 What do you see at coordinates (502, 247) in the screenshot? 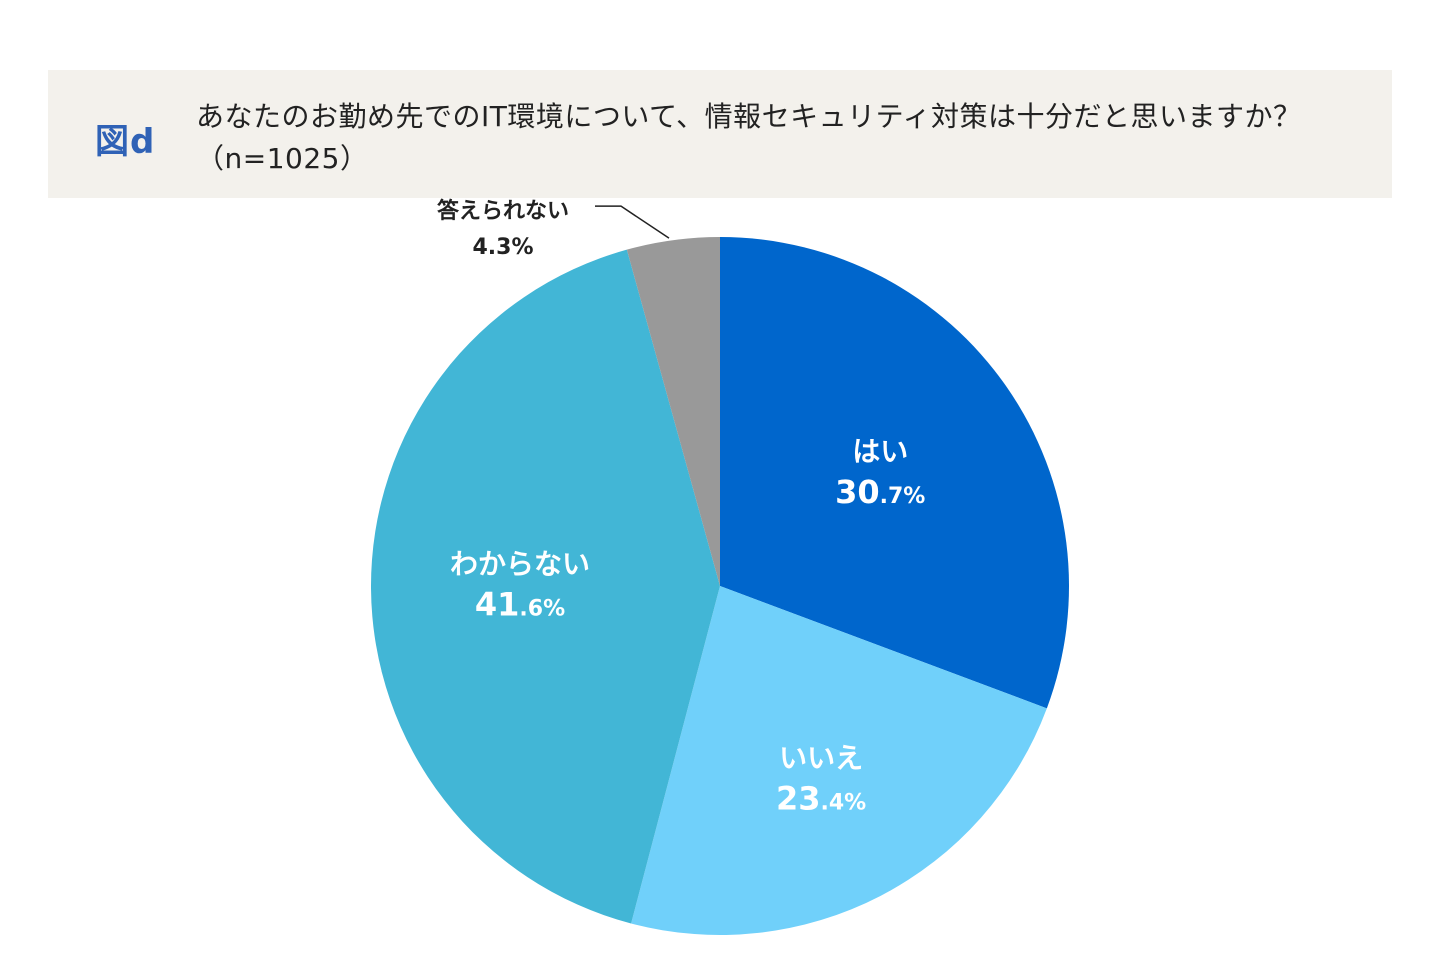
I see `data-label-cannot-answer-value: 4.3%` at bounding box center [502, 247].